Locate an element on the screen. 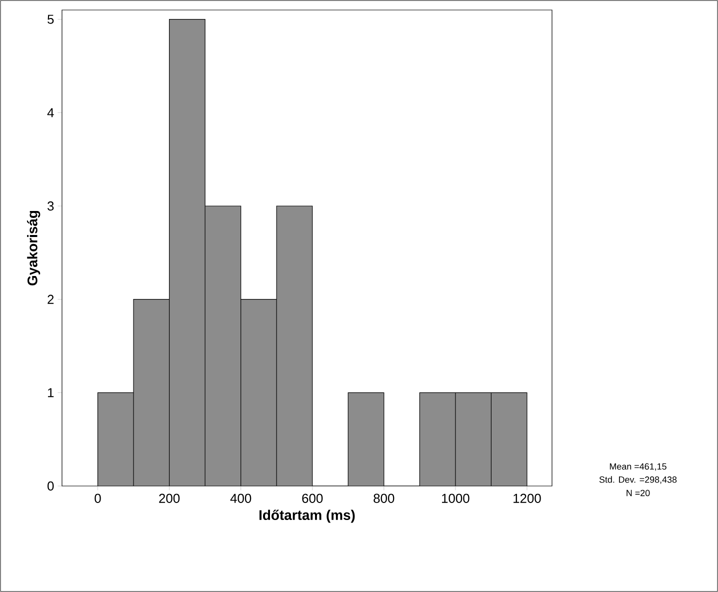 The height and width of the screenshot is (592, 718). x-tick-label: 200 is located at coordinates (169, 498).